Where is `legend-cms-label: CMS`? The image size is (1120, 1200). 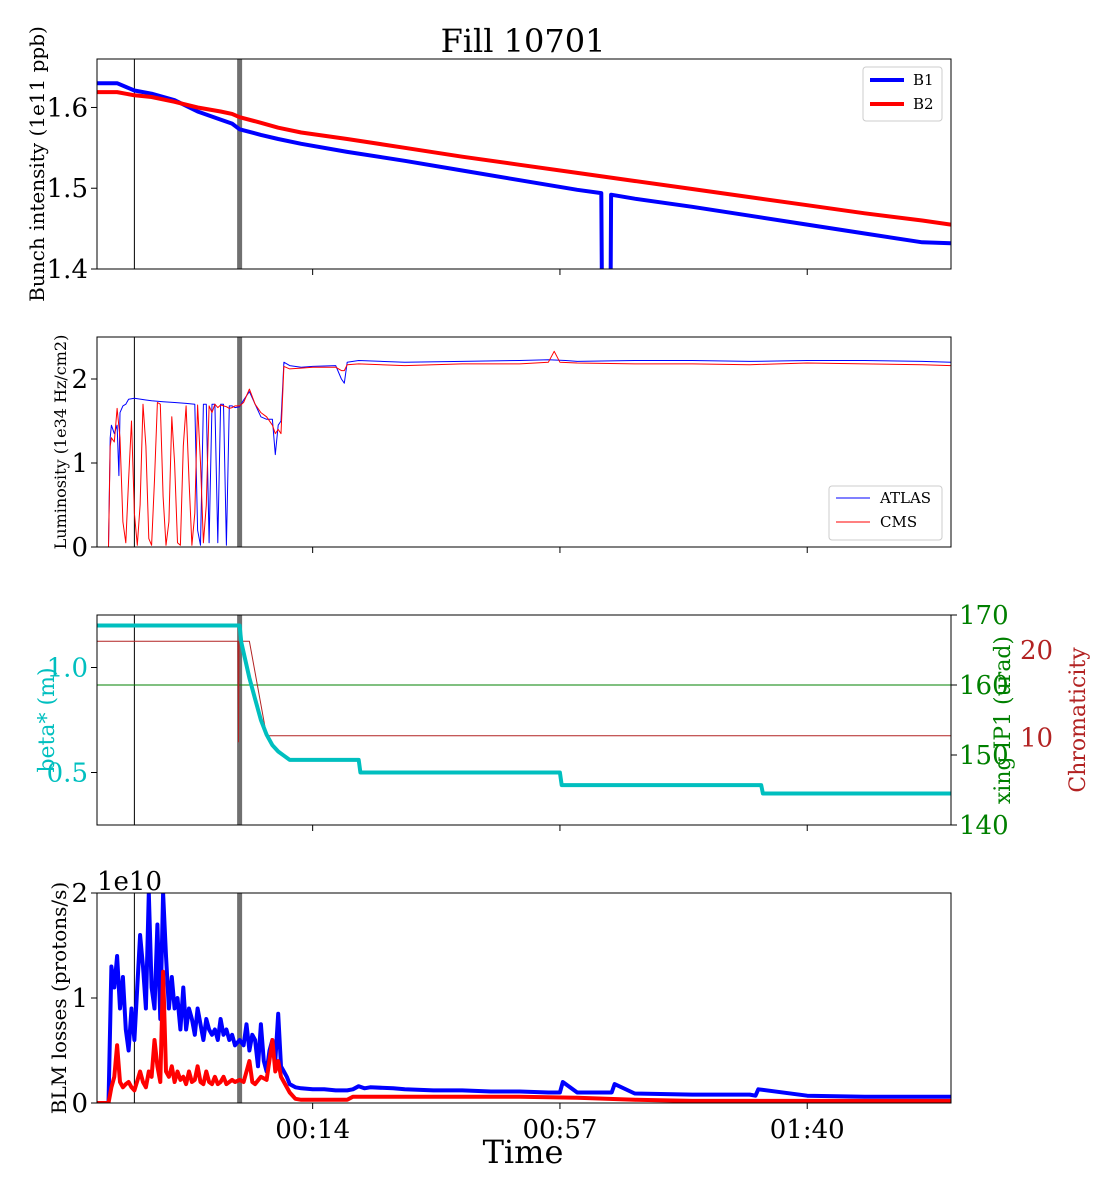
legend-cms-label: CMS is located at coordinates (898, 522).